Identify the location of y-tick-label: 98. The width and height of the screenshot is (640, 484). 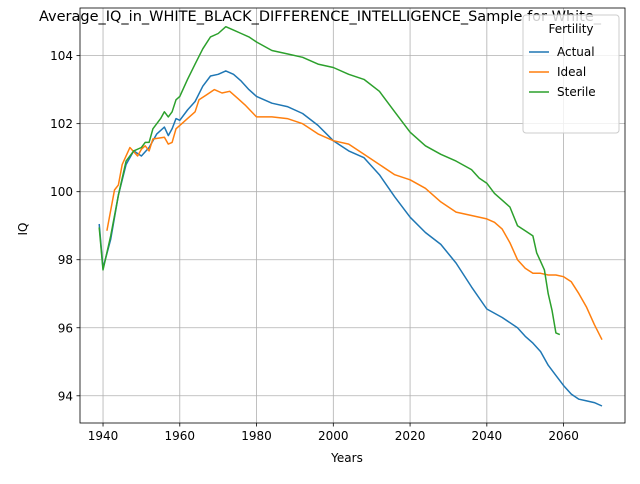
(65, 260).